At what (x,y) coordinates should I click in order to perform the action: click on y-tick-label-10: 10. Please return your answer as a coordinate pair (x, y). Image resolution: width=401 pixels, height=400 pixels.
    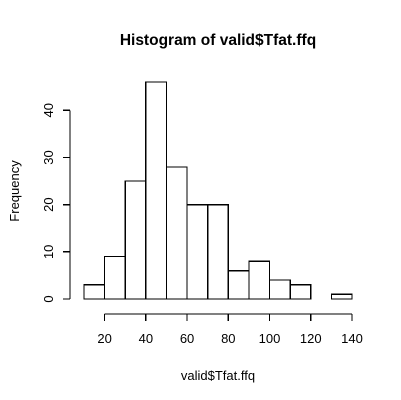
    Looking at the image, I should click on (48, 252).